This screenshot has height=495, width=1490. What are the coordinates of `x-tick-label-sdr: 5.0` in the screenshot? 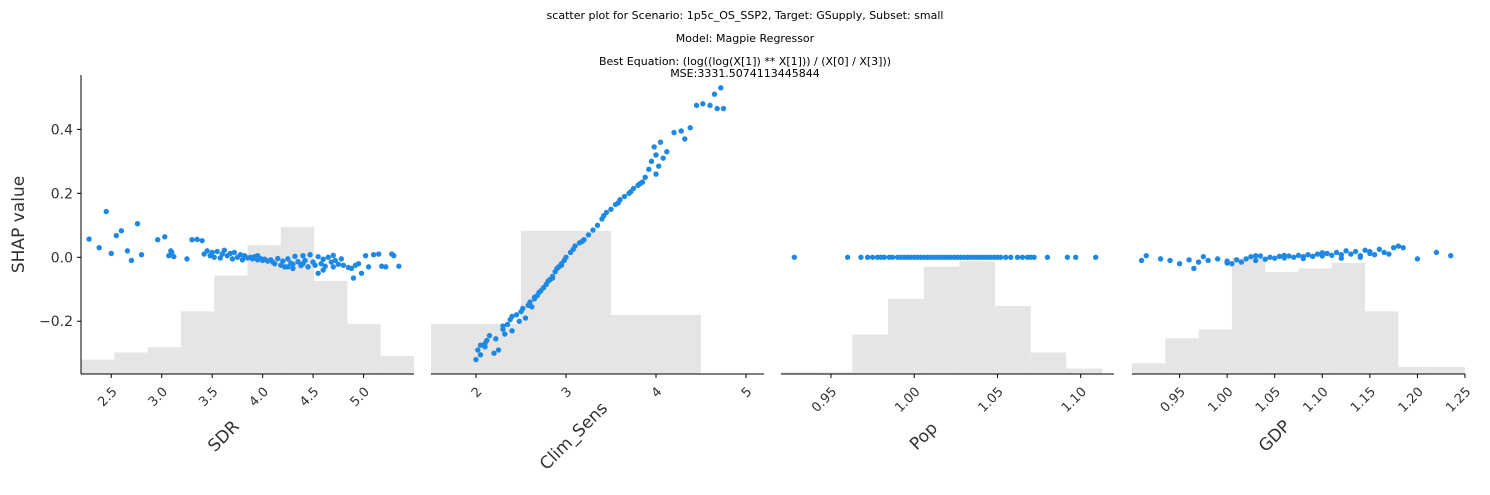 It's located at (360, 397).